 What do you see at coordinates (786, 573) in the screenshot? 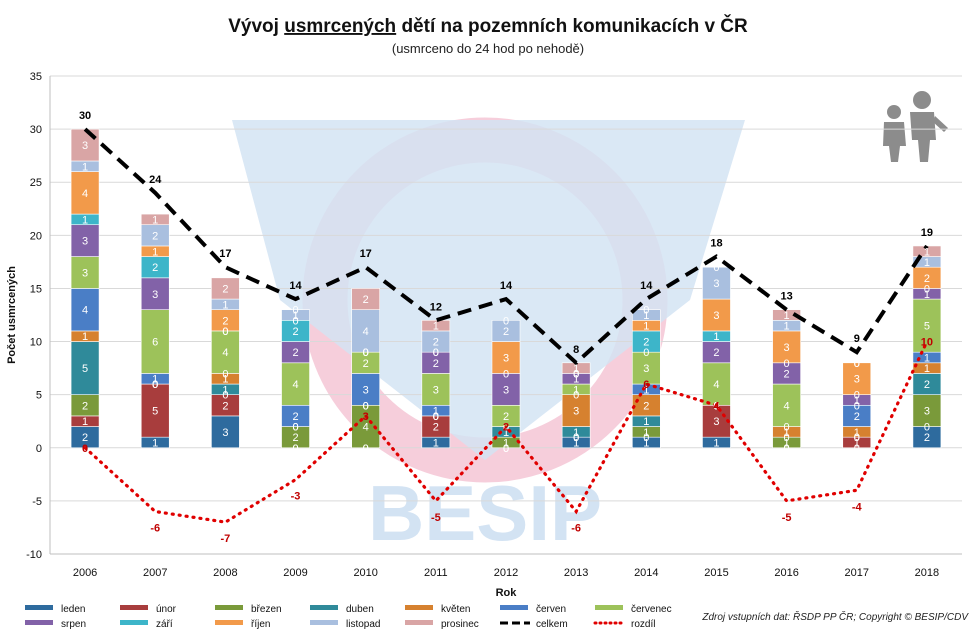
I see `x-tick-label: 2016` at bounding box center [786, 573].